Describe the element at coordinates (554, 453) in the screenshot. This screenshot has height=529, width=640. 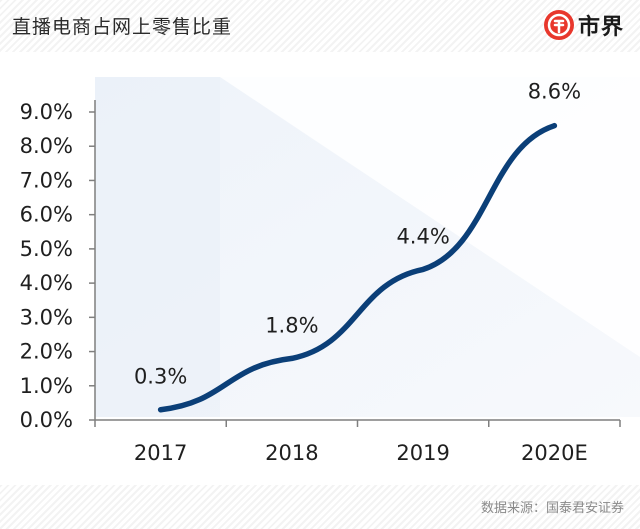
I see `x-tick-label: 2020E` at that location.